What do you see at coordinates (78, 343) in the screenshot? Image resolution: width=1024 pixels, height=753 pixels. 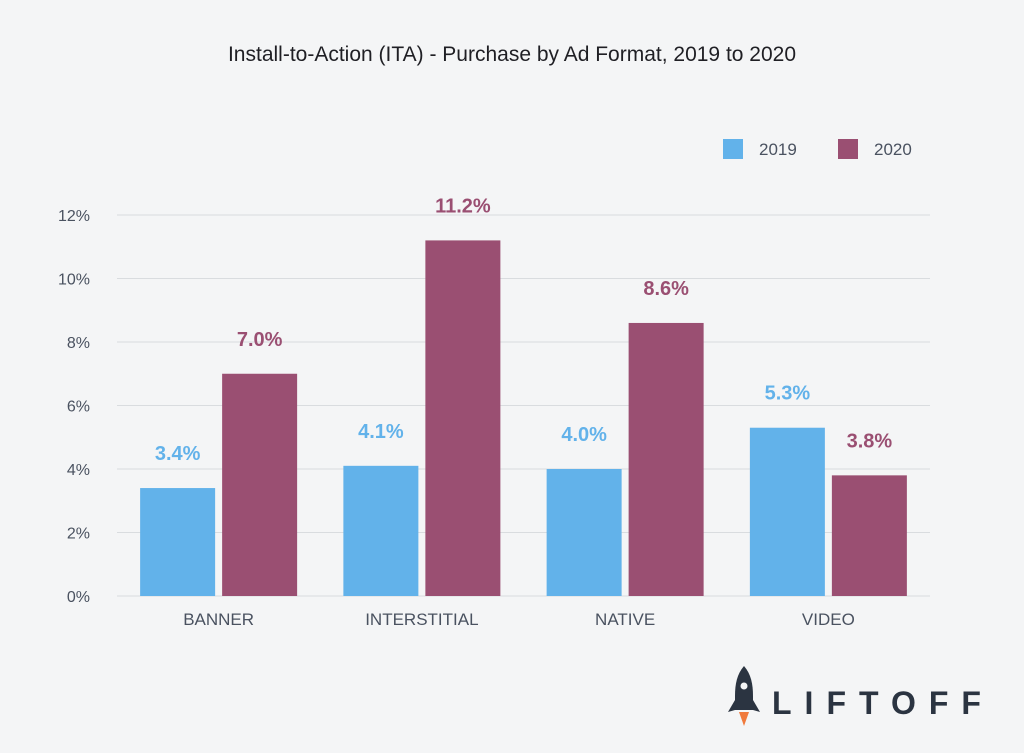 I see `y-tick-label: 8%` at bounding box center [78, 343].